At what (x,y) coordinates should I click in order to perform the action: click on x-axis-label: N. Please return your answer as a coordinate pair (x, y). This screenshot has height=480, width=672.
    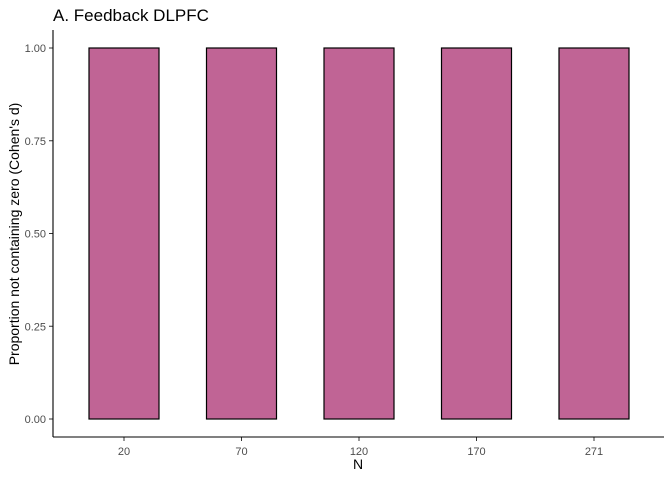
    Looking at the image, I should click on (358, 464).